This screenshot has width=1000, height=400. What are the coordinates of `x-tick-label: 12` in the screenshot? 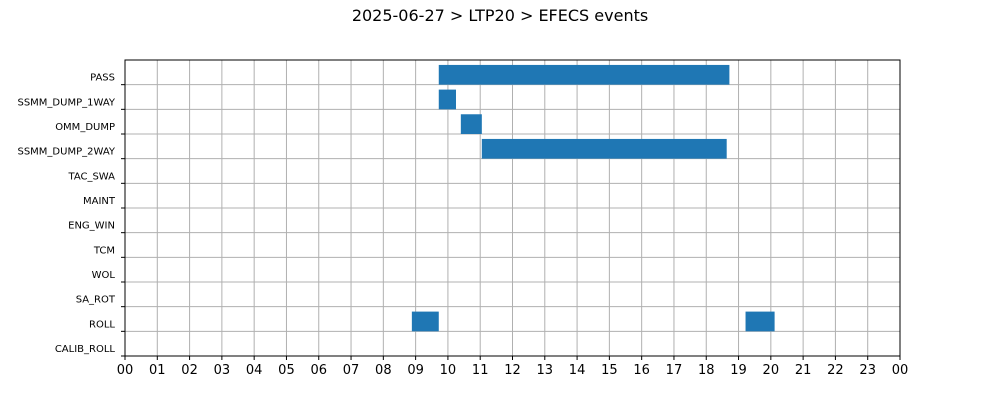 It's located at (512, 370).